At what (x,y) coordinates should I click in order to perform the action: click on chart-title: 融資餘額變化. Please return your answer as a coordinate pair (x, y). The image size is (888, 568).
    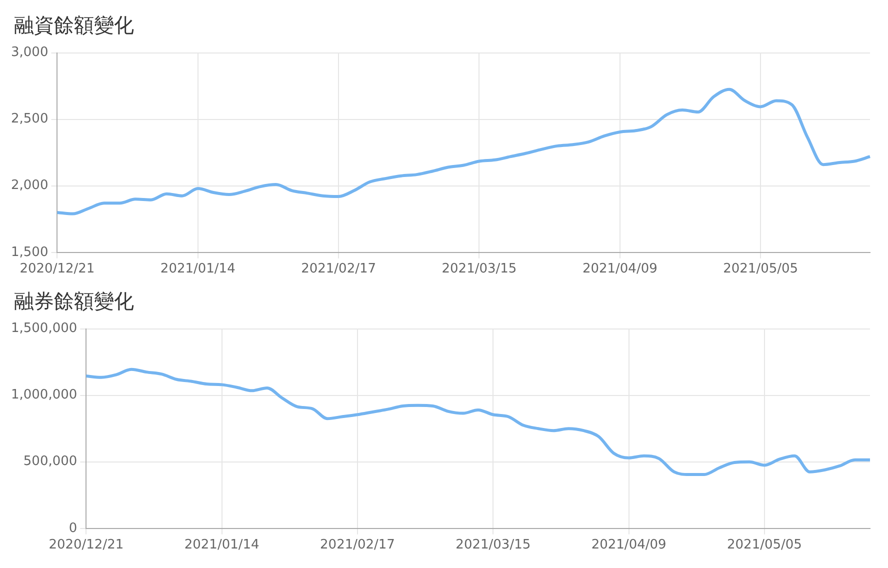
    Looking at the image, I should click on (74, 25).